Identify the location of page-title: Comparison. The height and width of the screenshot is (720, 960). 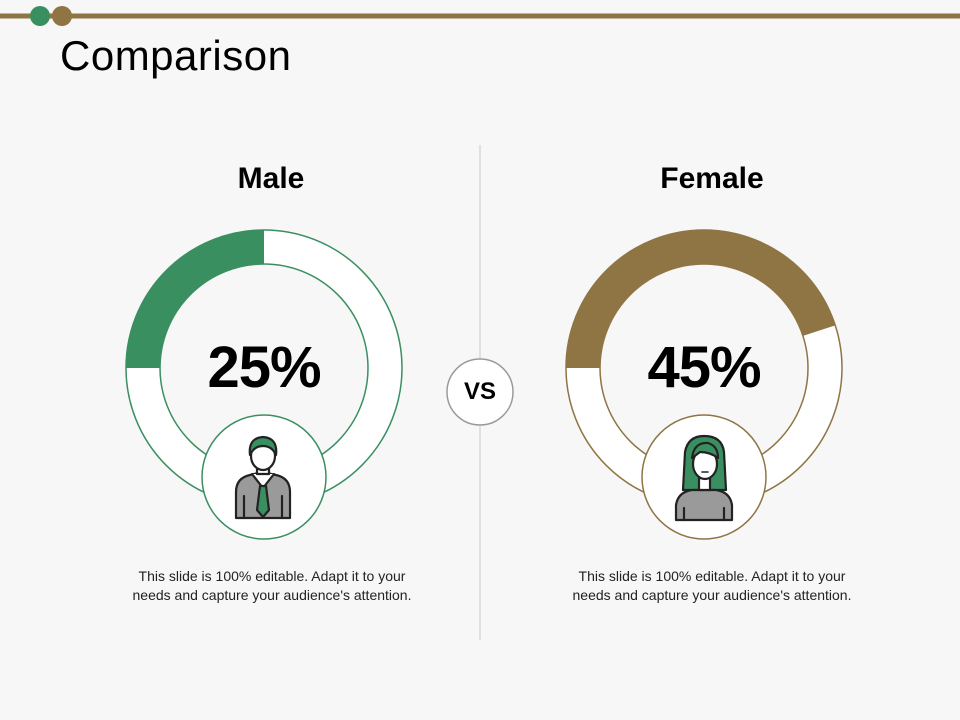
(176, 55).